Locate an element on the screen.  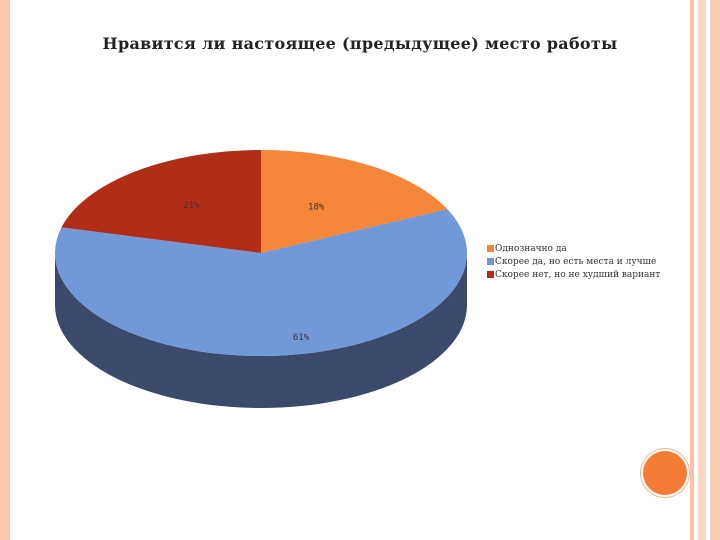
legend-item-rather-no: Скорее нет, но не худший вариант is located at coordinates (573, 274).